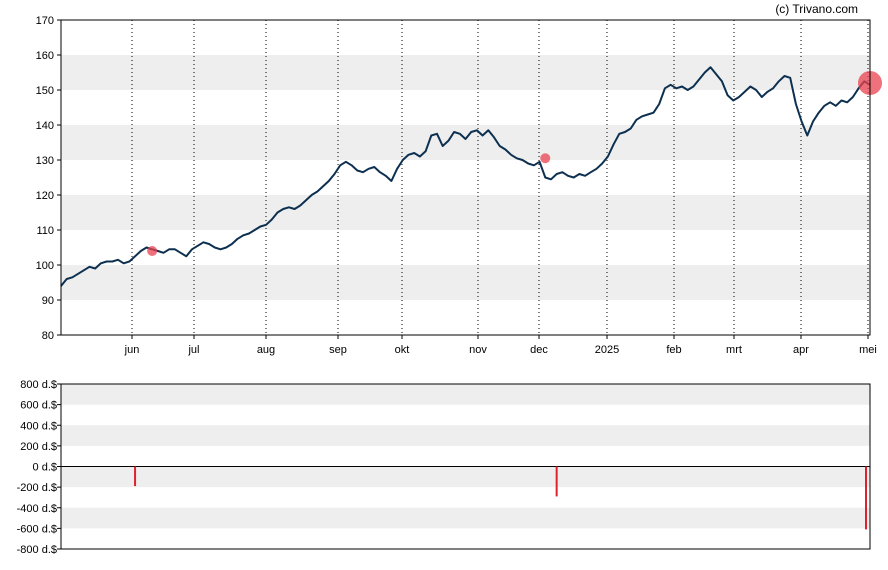  What do you see at coordinates (45, 266) in the screenshot?
I see `price-y-tick-label: 100` at bounding box center [45, 266].